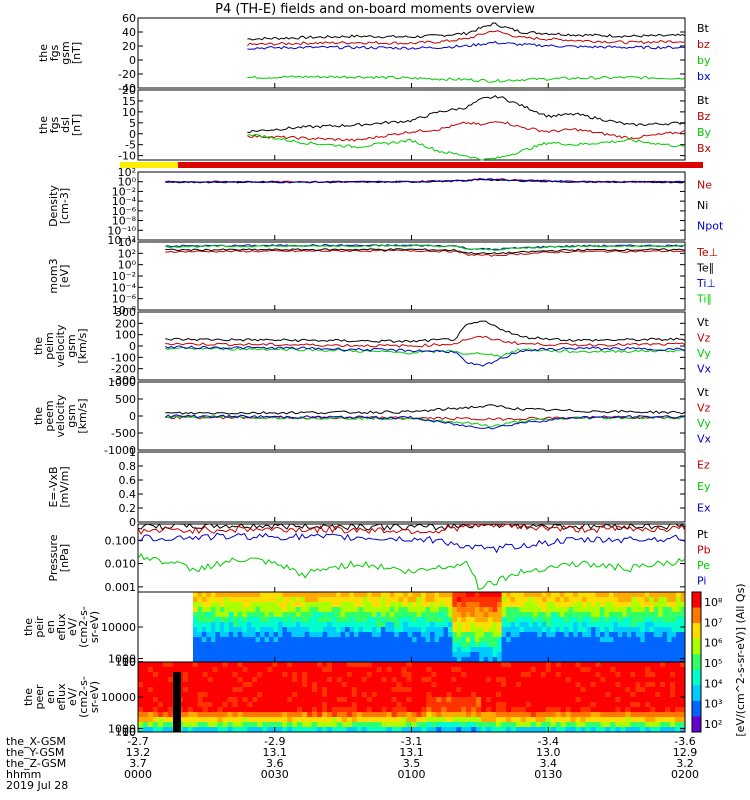  What do you see at coordinates (125, 399) in the screenshot?
I see `y-tick-label: 500` at bounding box center [125, 399].